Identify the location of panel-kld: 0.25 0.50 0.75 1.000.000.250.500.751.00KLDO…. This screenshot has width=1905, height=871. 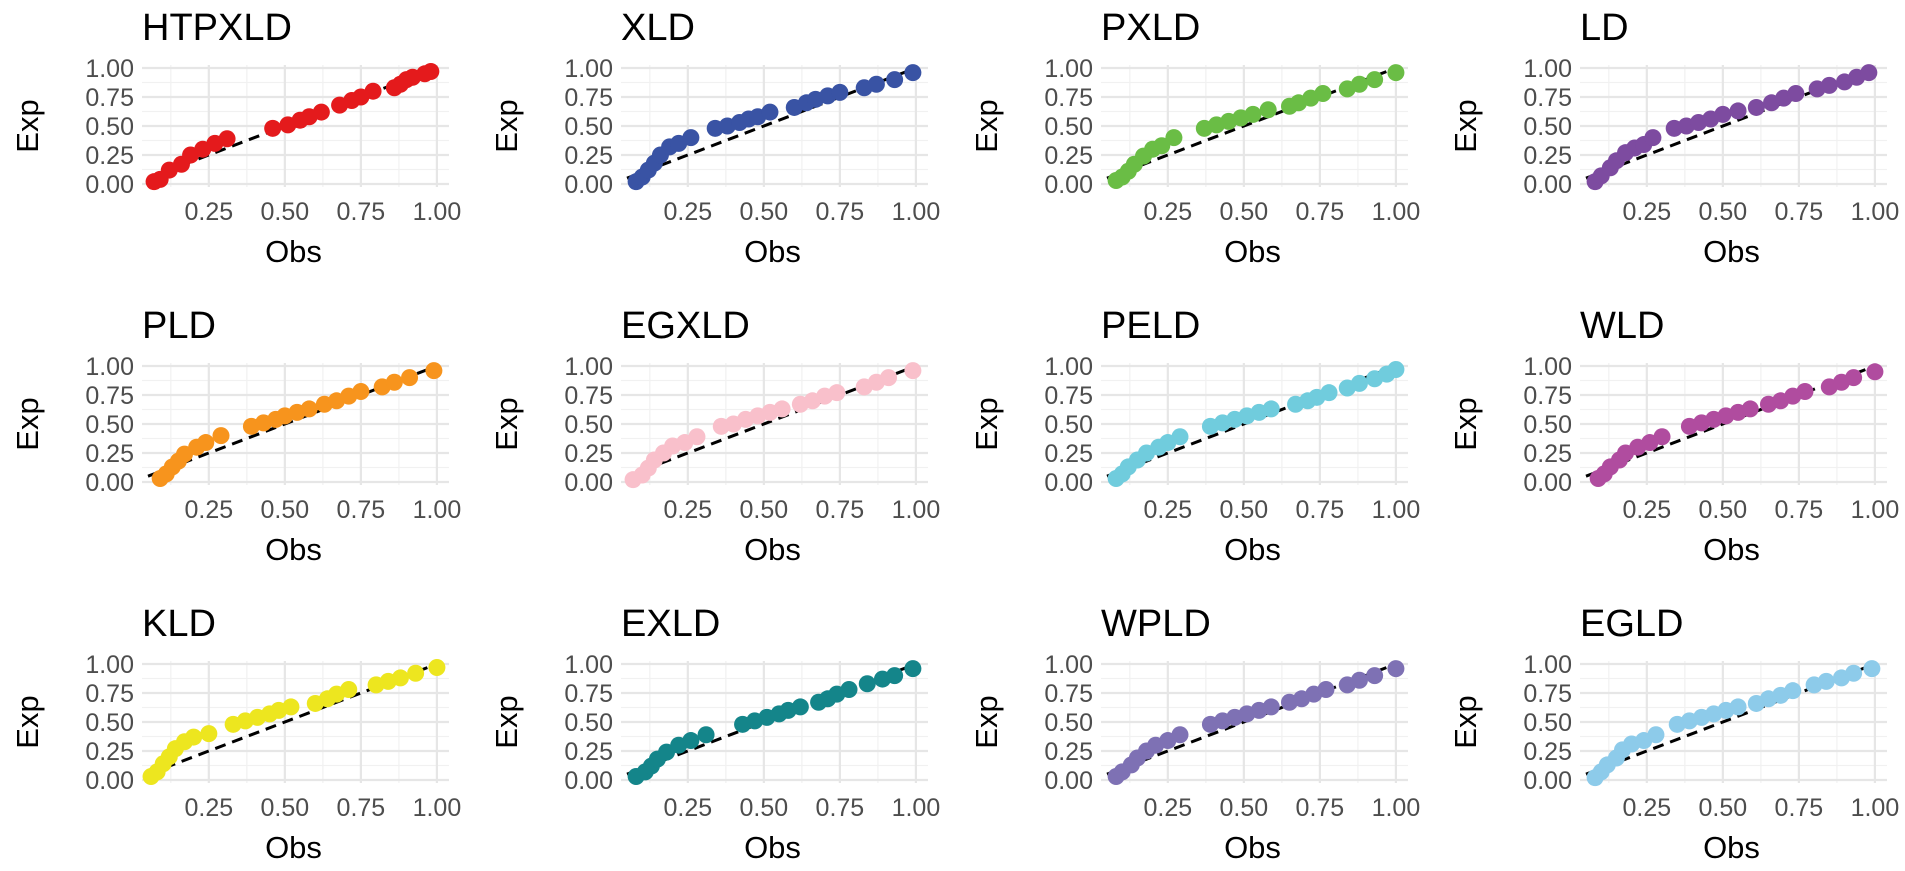
(235, 734).